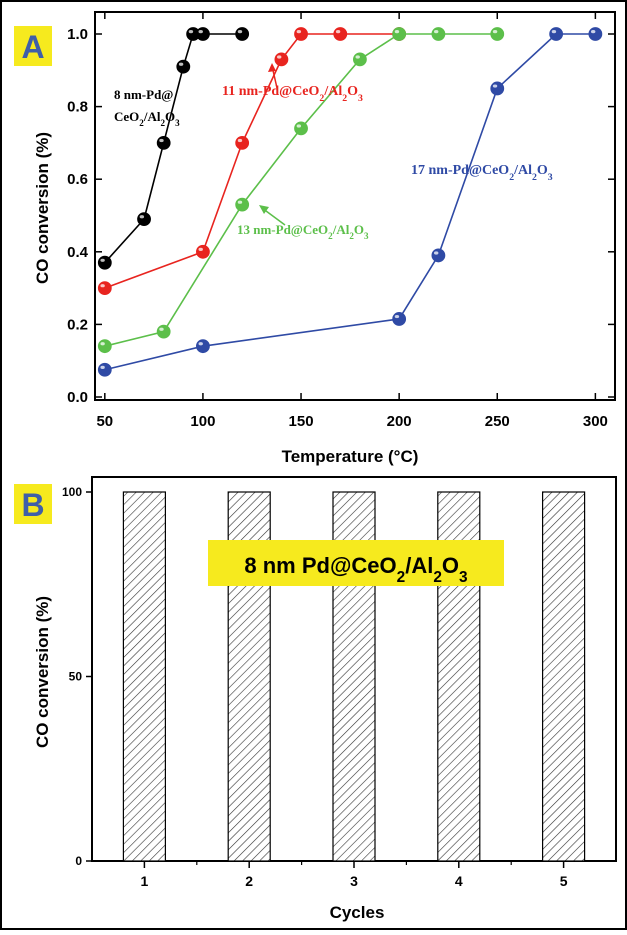 The image size is (627, 935). What do you see at coordinates (104, 421) in the screenshot?
I see `x-tick-label: 50` at bounding box center [104, 421].